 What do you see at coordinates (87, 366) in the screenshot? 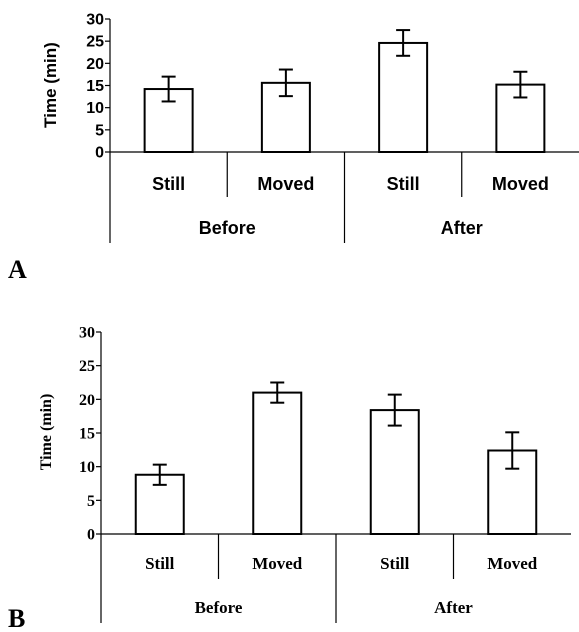
I see `chart-b-y-tick-label: 25` at bounding box center [87, 366].